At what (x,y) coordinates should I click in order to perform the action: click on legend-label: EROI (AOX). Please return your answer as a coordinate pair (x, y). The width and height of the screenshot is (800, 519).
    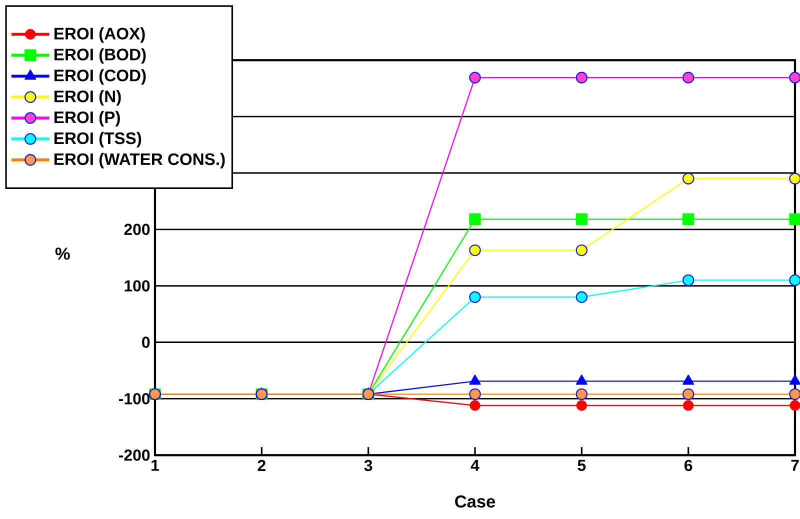
    Looking at the image, I should click on (99, 35).